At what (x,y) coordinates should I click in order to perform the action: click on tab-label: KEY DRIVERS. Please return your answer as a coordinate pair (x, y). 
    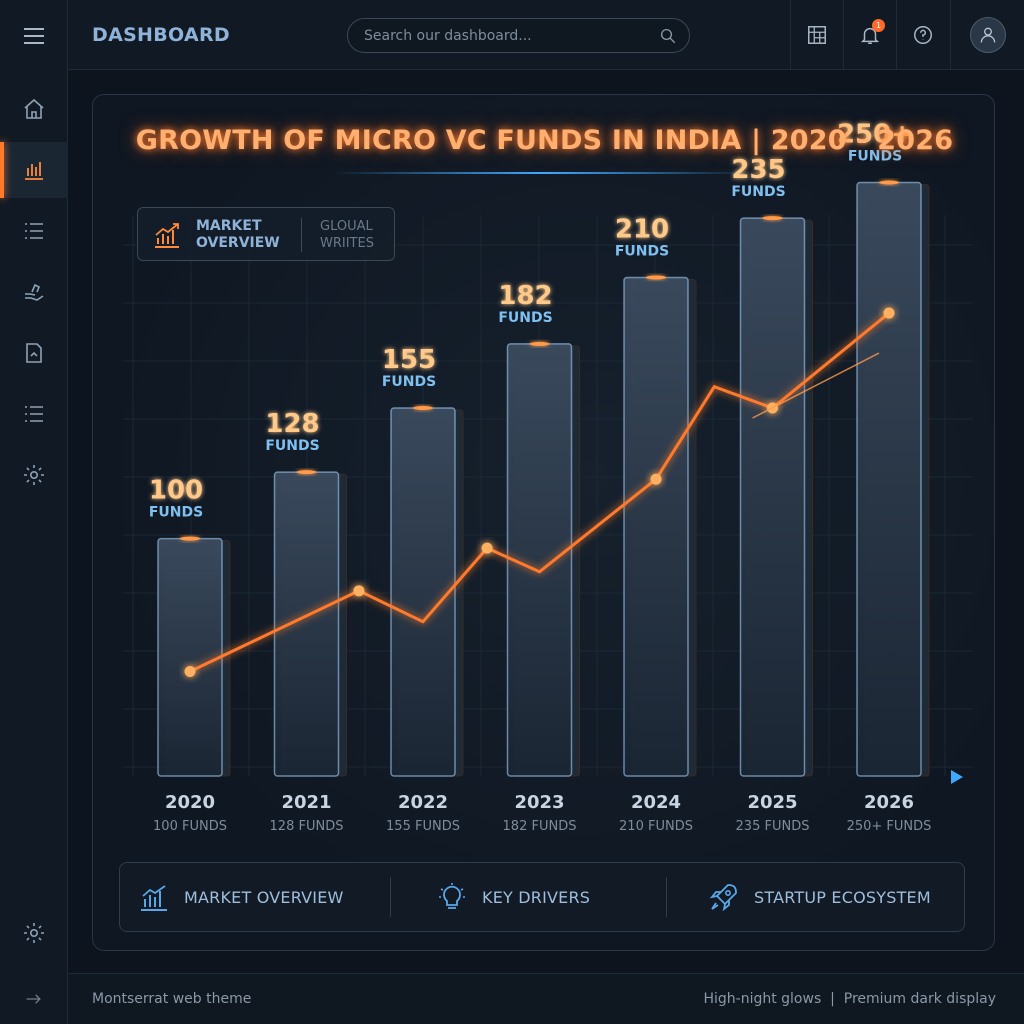
    Looking at the image, I should click on (536, 897).